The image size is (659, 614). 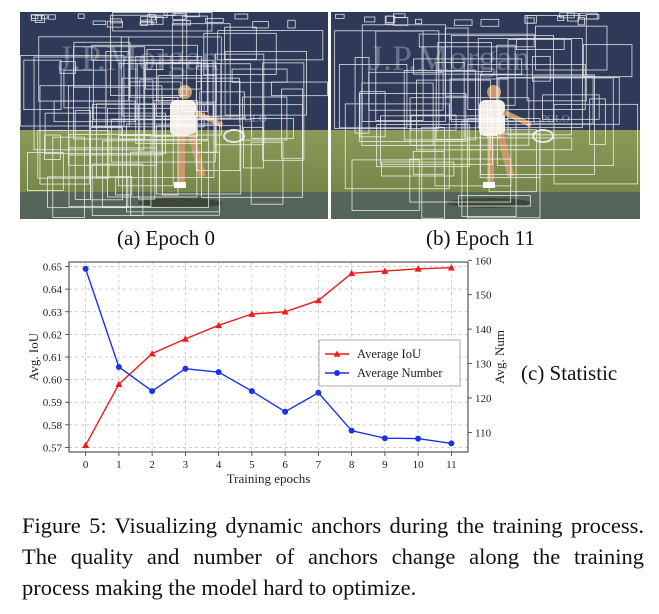 I want to click on x-tick-label: 4, so click(x=219, y=465).